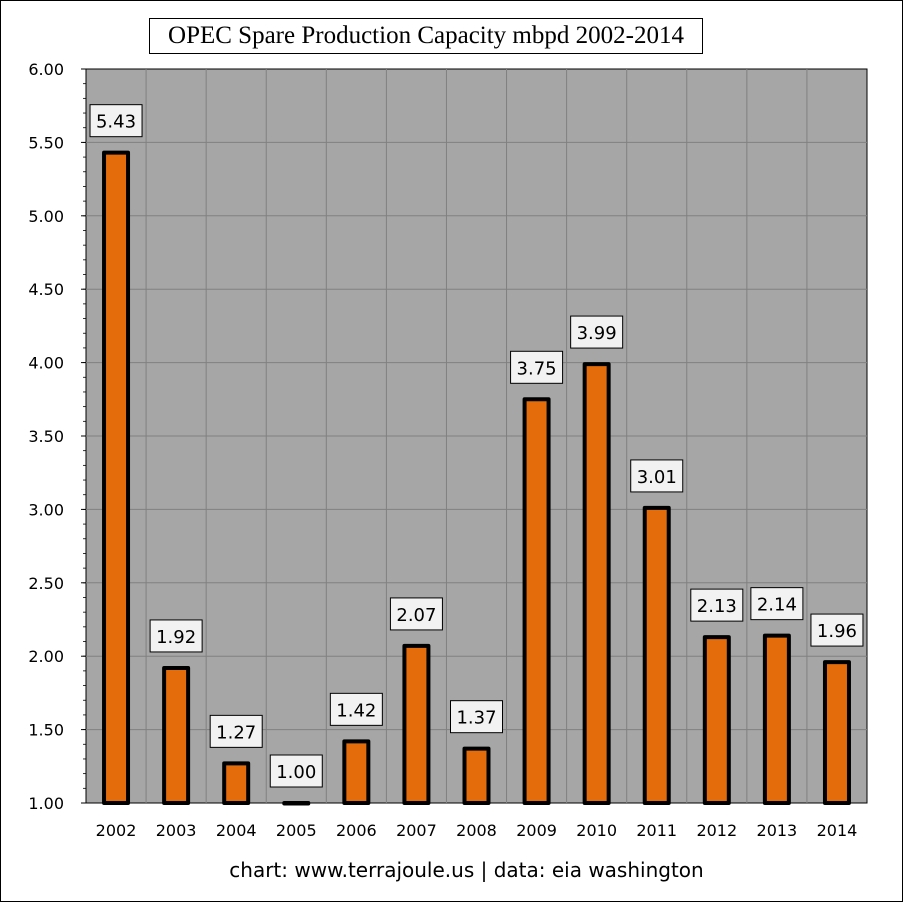  I want to click on y-tick-label: 5.00, so click(46, 216).